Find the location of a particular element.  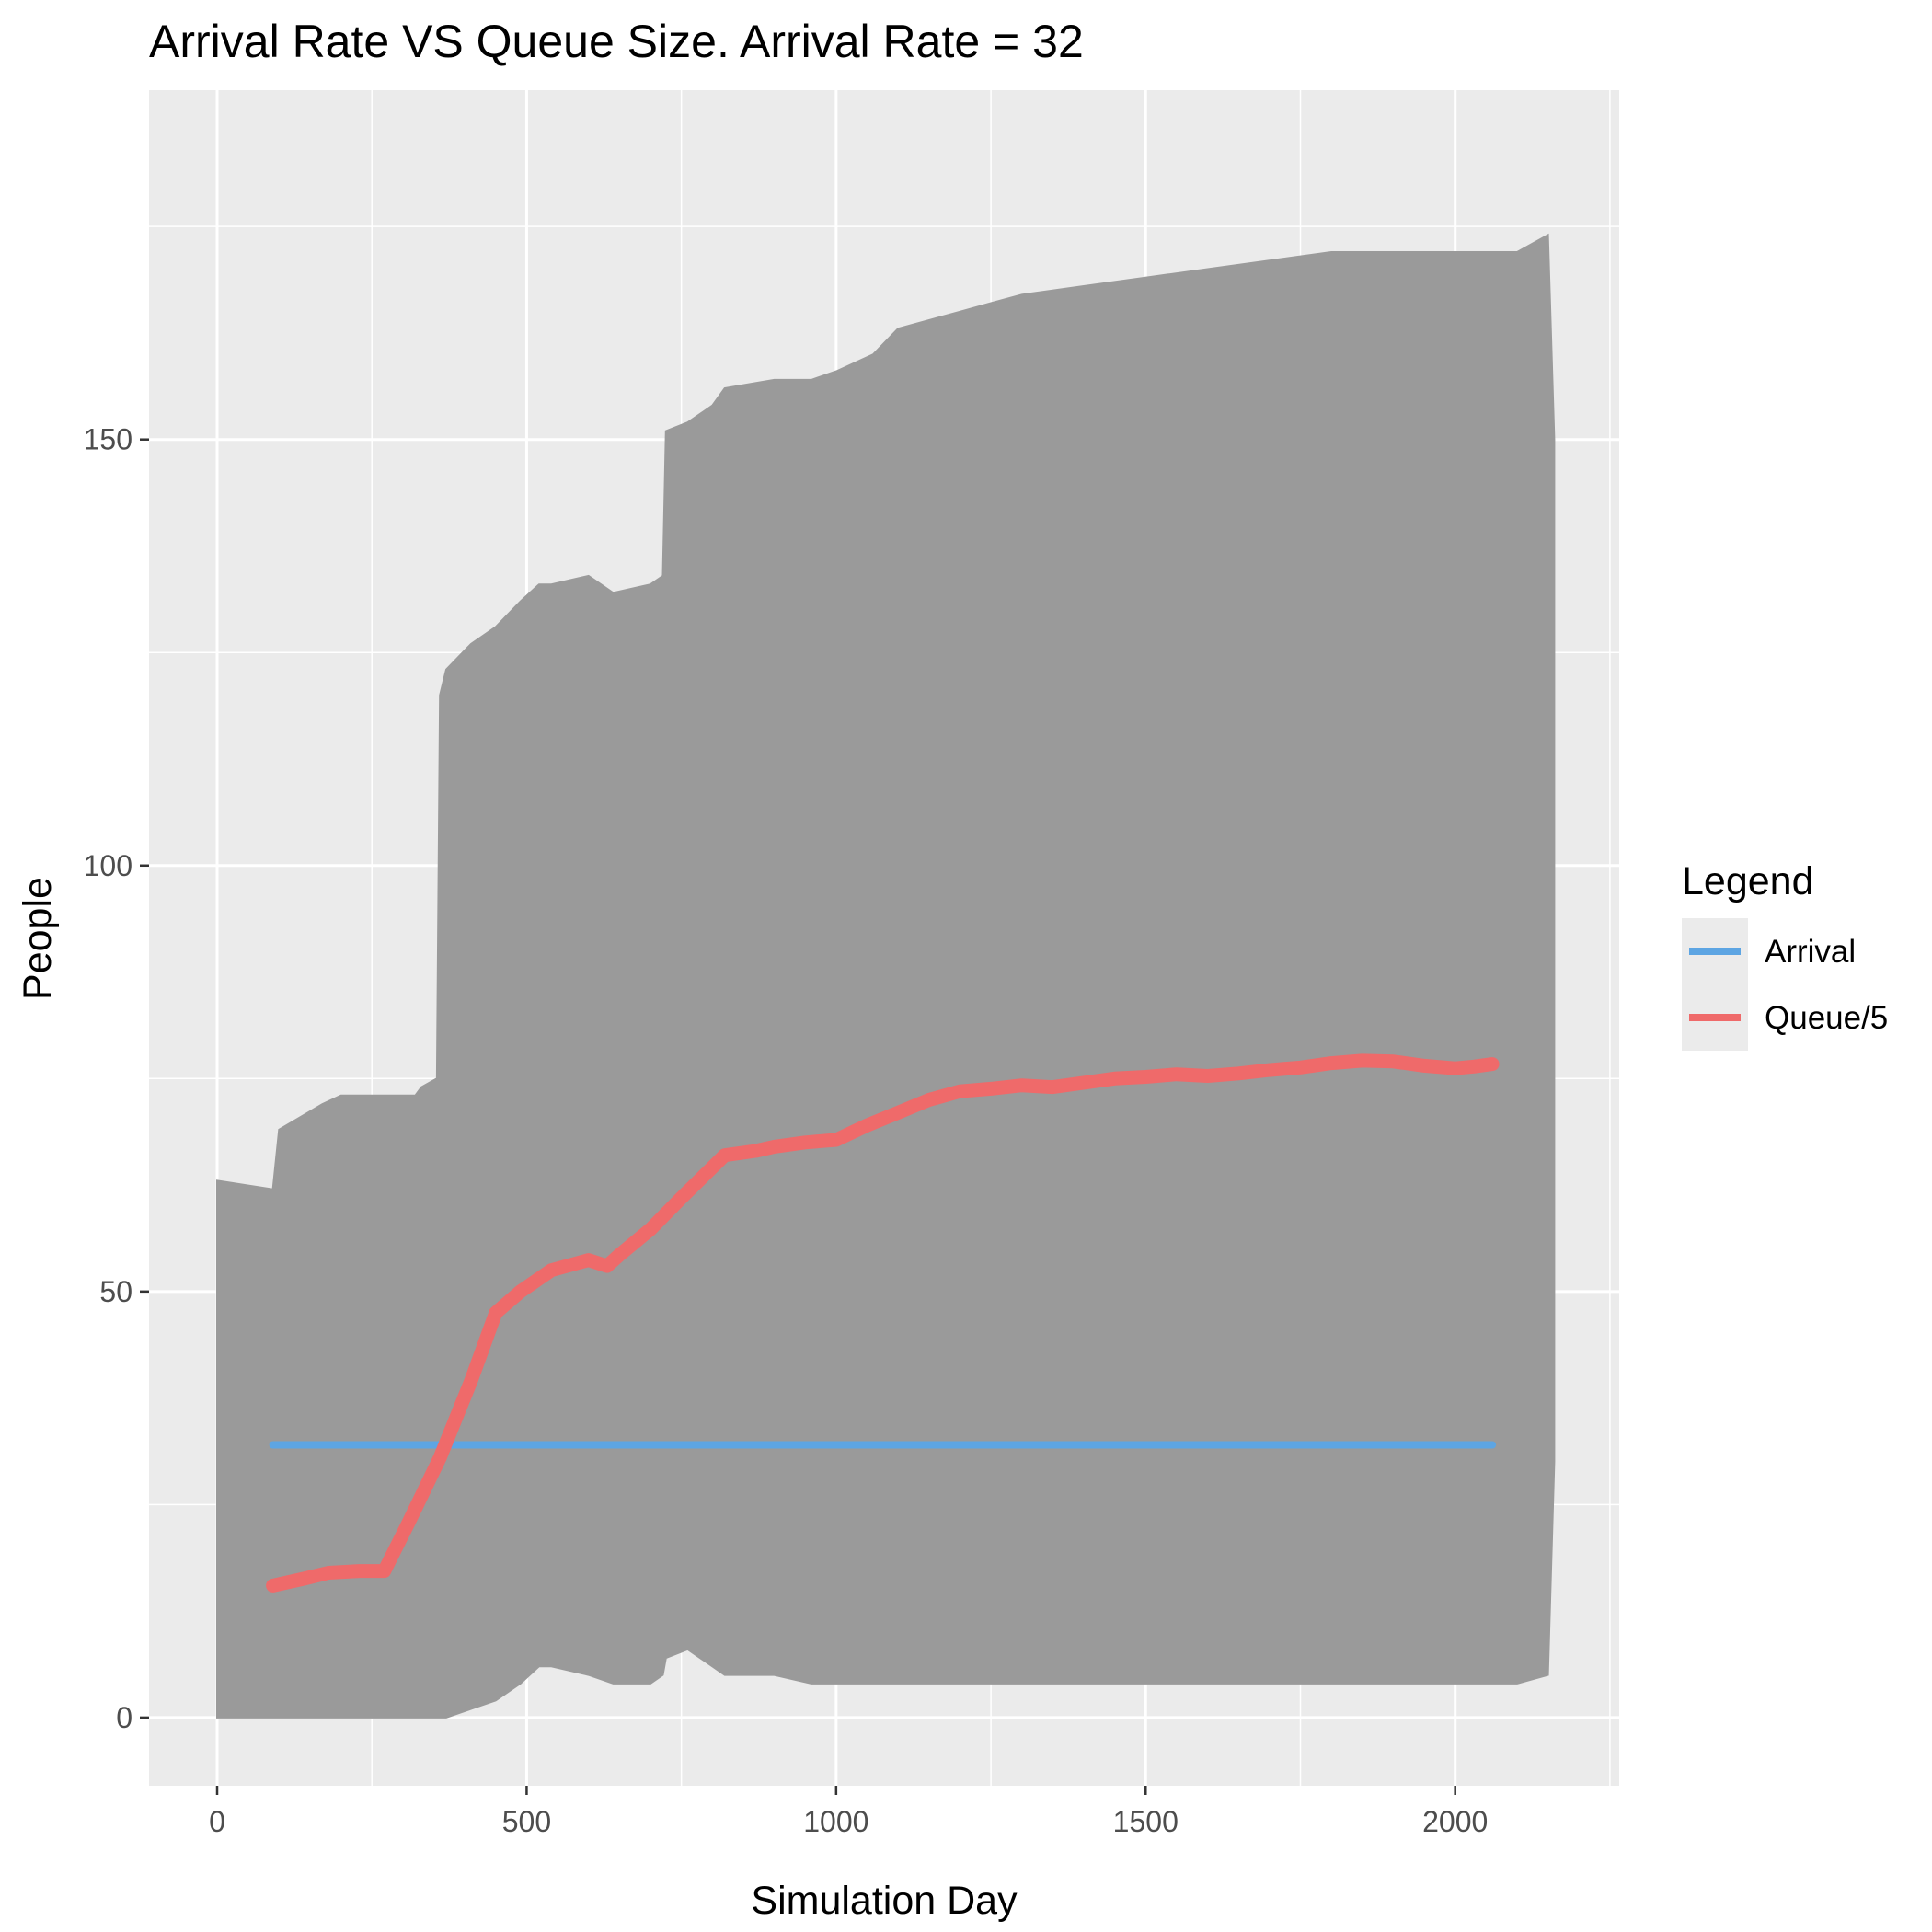

x-tick-label: 1500 is located at coordinates (1146, 1821).